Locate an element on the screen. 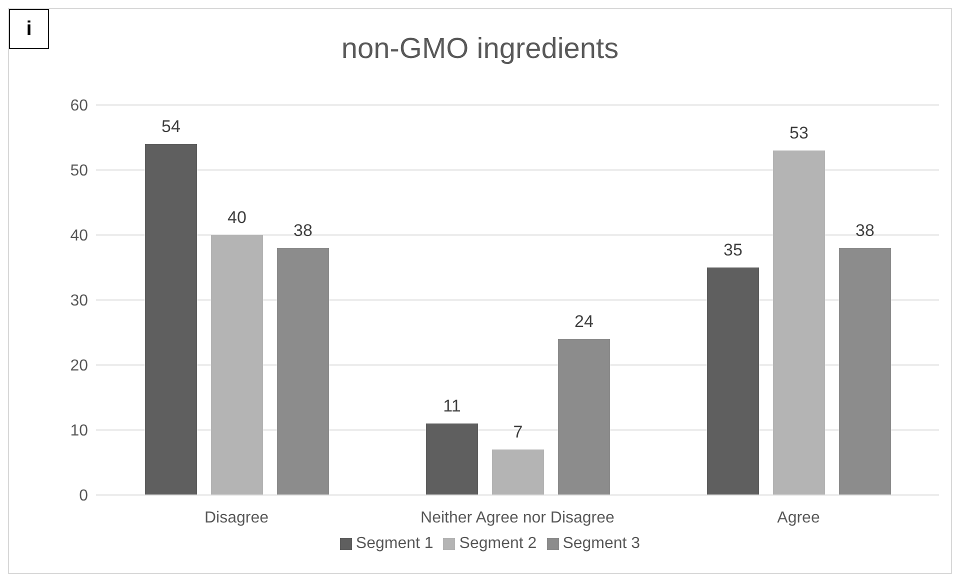  data-label: 35 is located at coordinates (733, 250).